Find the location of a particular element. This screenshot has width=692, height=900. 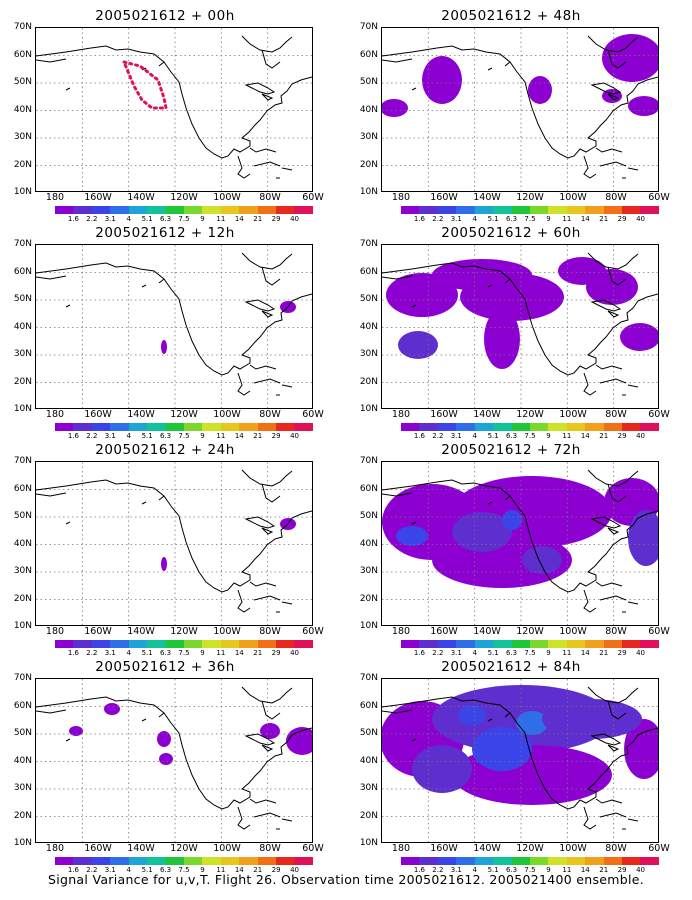

colorbar-label: 6.3 is located at coordinates (165, 653).